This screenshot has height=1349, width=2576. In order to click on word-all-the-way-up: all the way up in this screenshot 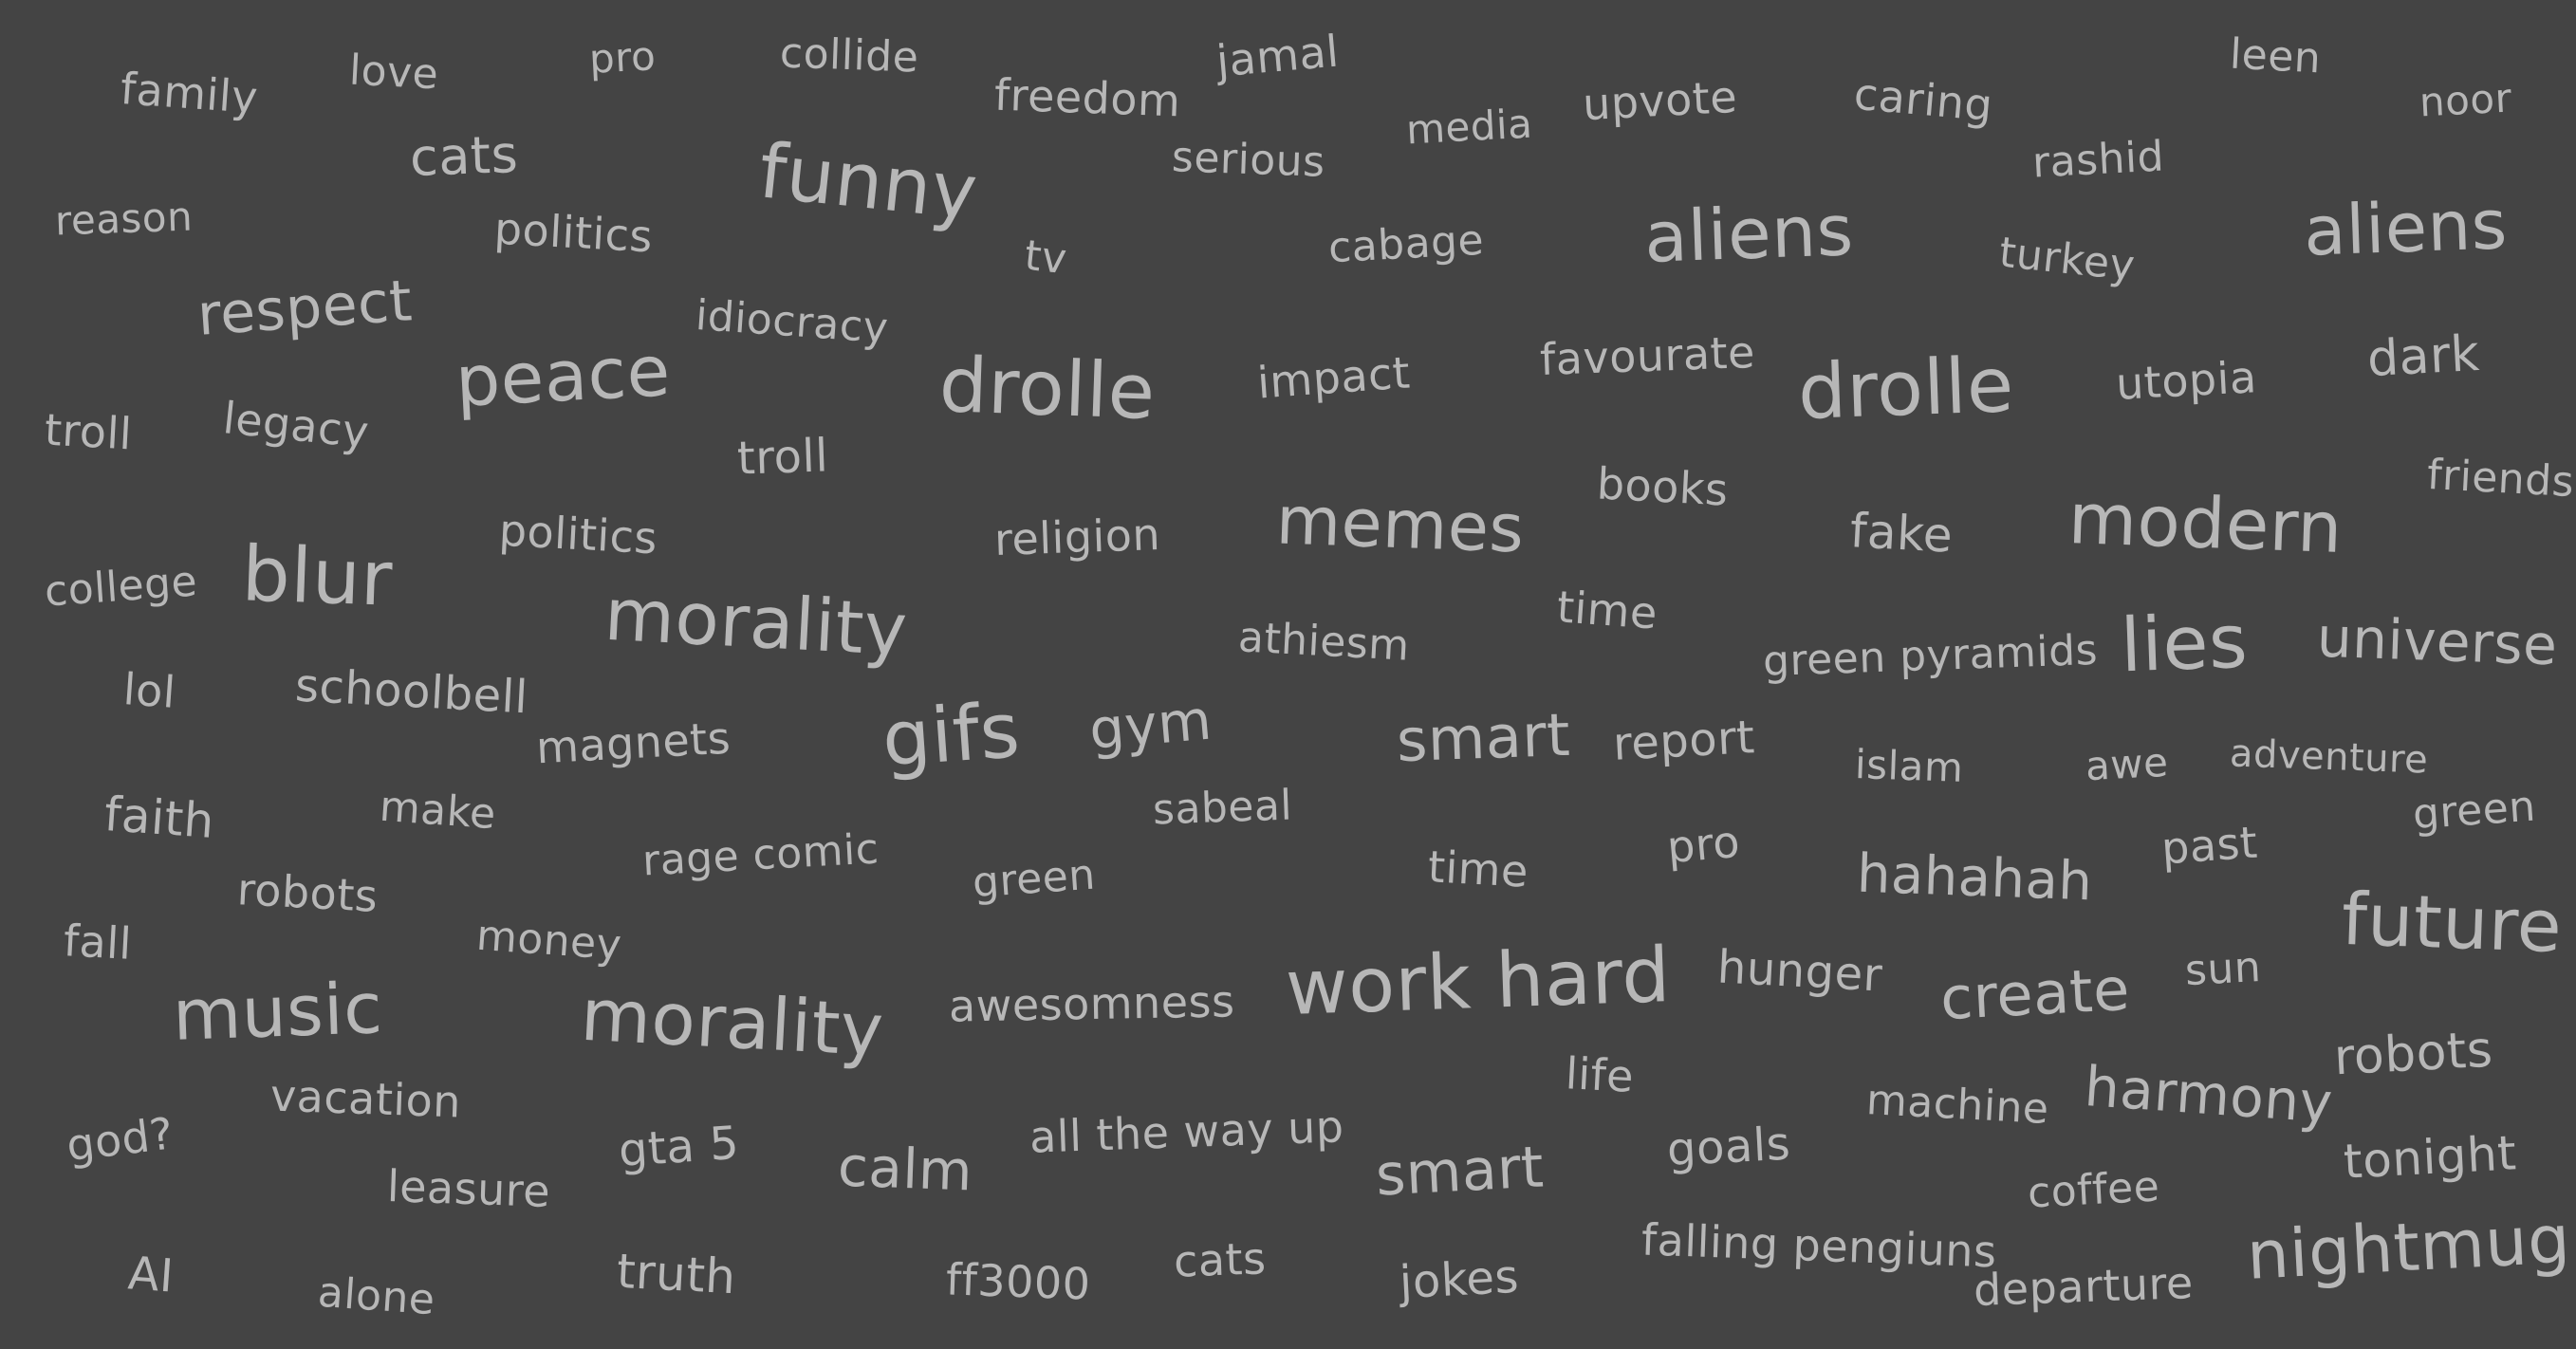, I will do `click(1187, 1131)`.